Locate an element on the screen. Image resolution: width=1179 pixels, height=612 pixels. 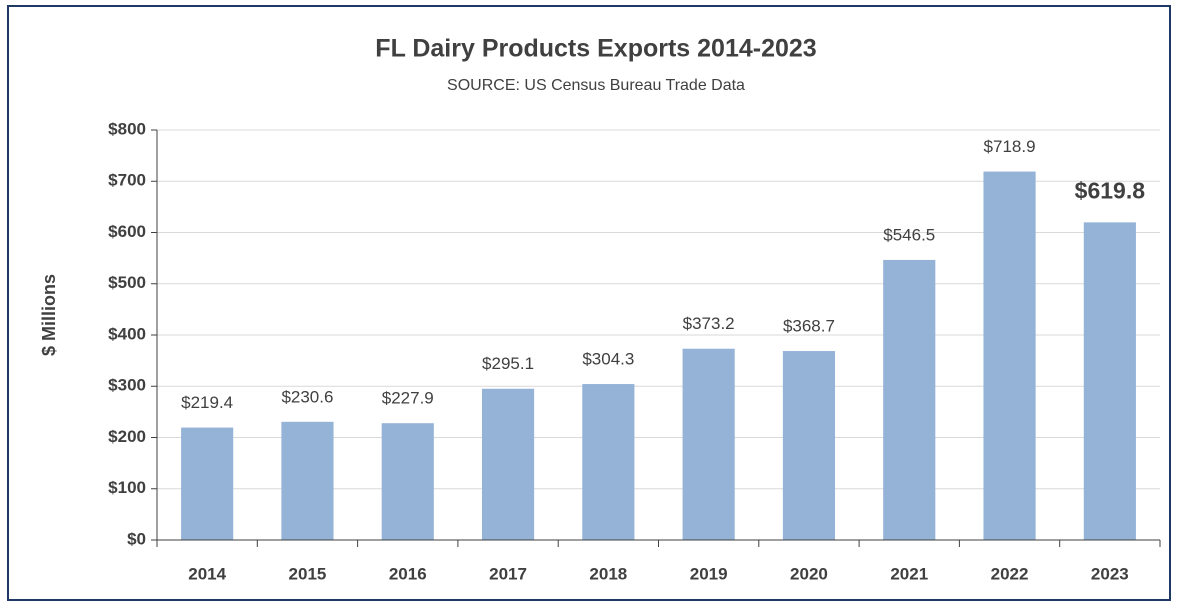
y-tick-label: $800 is located at coordinates (127, 128).